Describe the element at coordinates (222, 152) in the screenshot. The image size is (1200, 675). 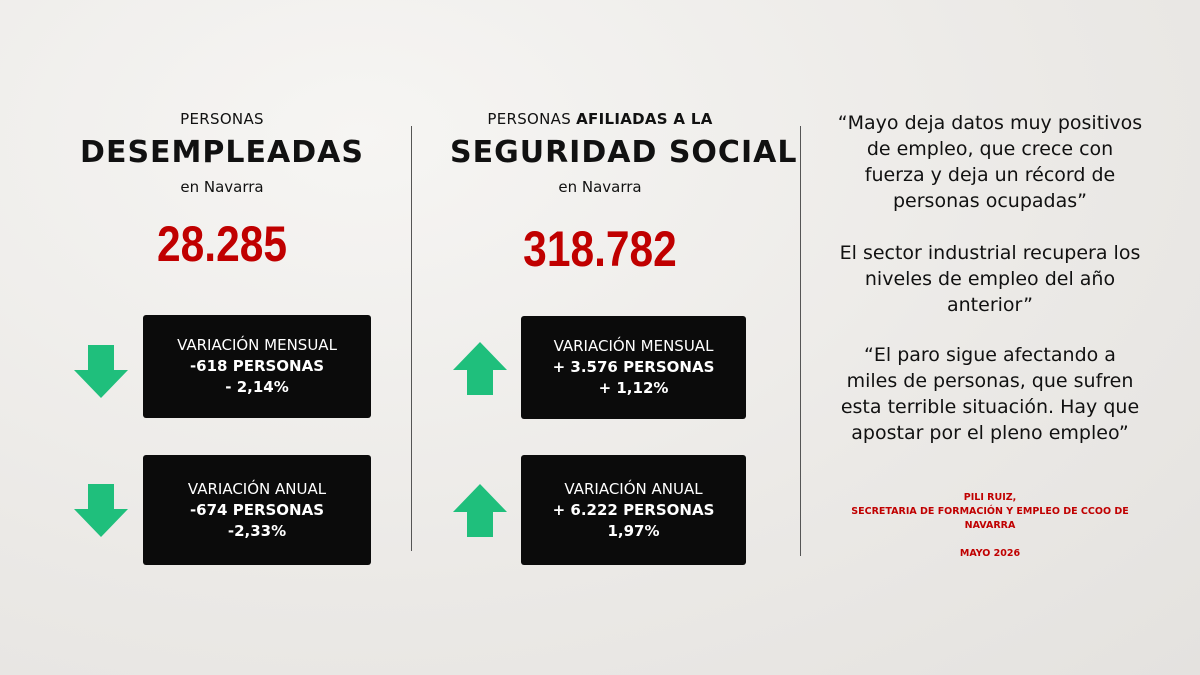
I see `heading-main: DESEMPLEADAS` at that location.